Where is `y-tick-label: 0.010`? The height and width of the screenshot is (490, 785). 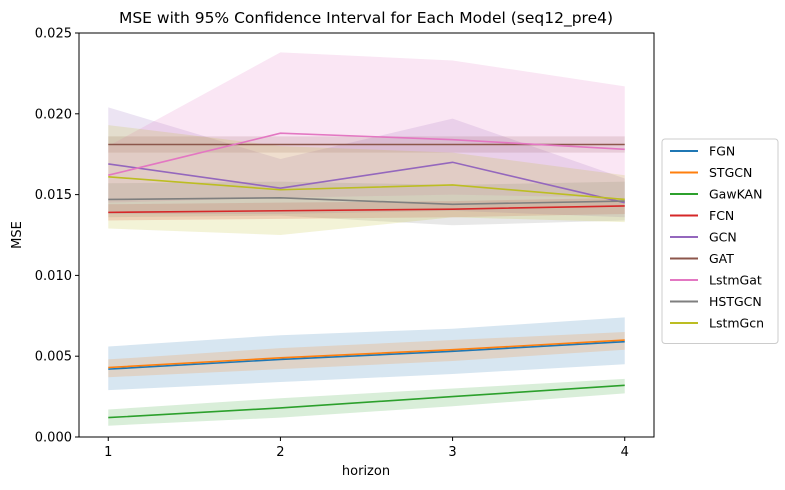 y-tick-label: 0.010 is located at coordinates (53, 276).